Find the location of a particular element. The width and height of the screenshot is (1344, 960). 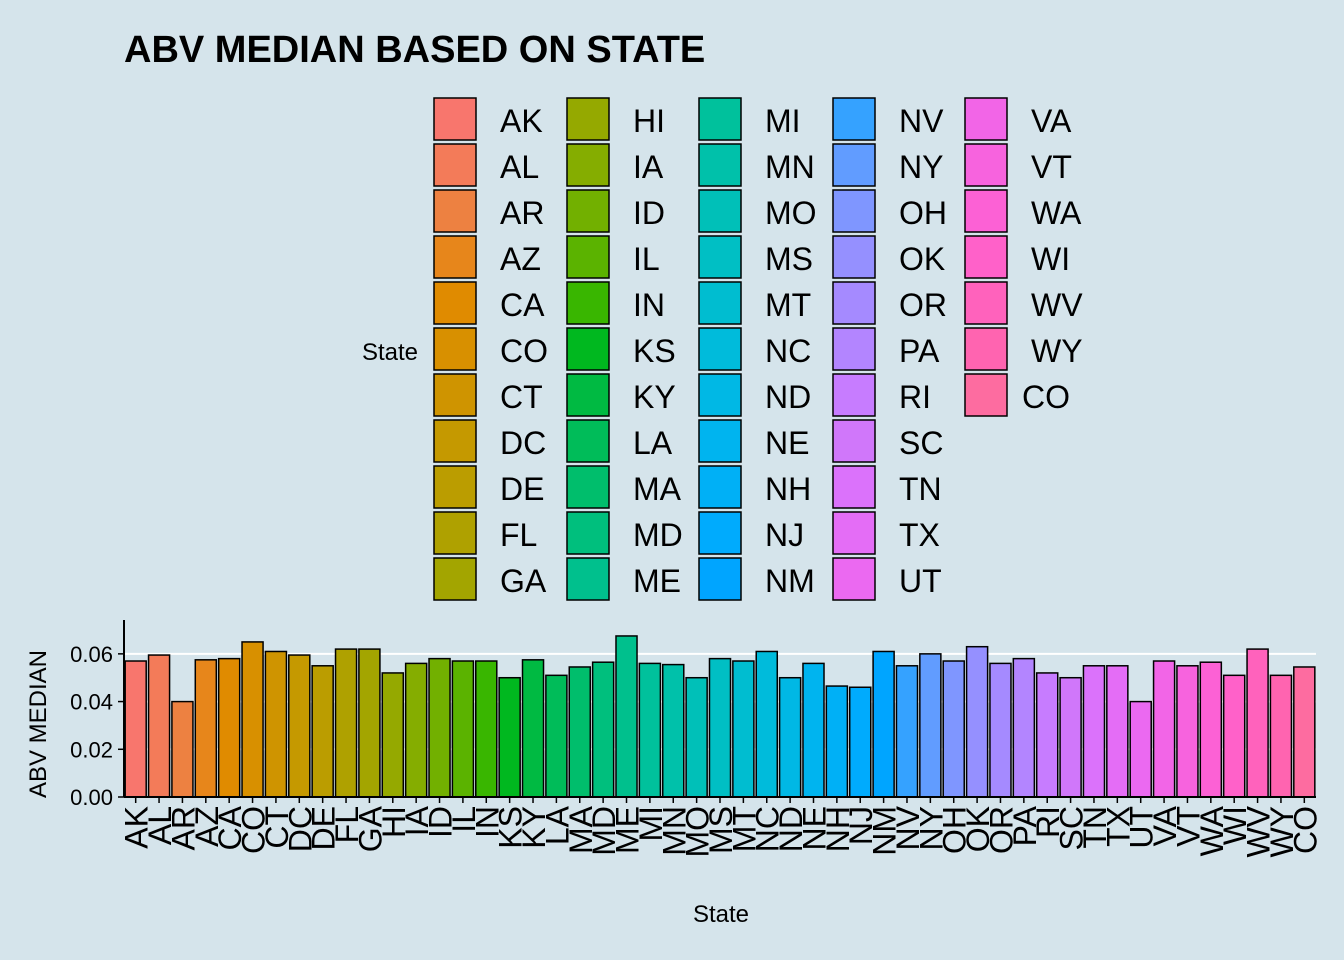

y-tick-label: 0.02 is located at coordinates (91, 749).